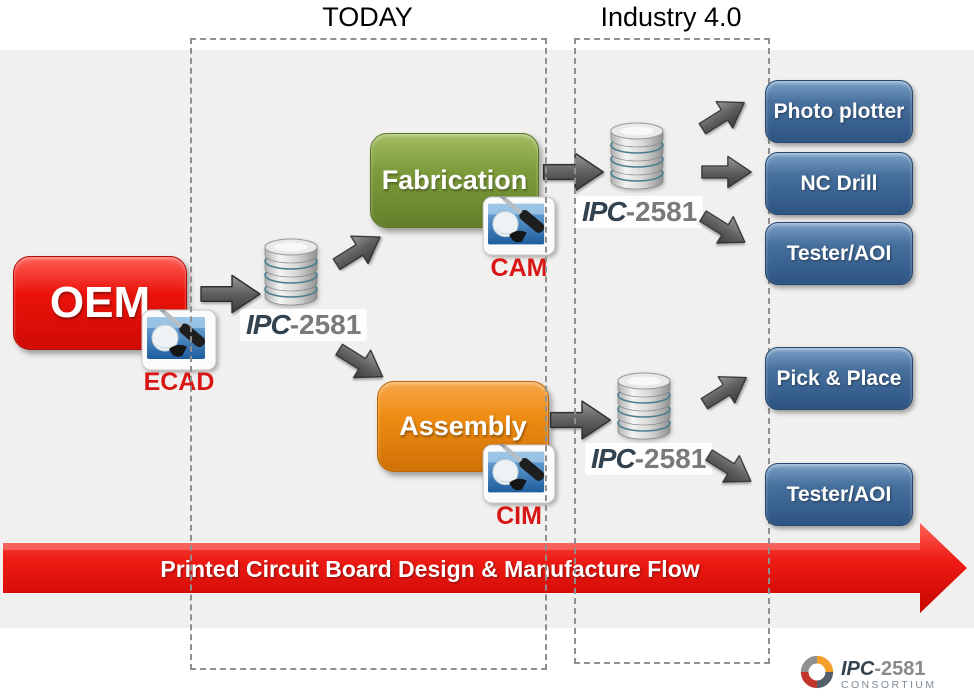 The image size is (974, 700). I want to click on output-nc-drill: NC Drill, so click(839, 183).